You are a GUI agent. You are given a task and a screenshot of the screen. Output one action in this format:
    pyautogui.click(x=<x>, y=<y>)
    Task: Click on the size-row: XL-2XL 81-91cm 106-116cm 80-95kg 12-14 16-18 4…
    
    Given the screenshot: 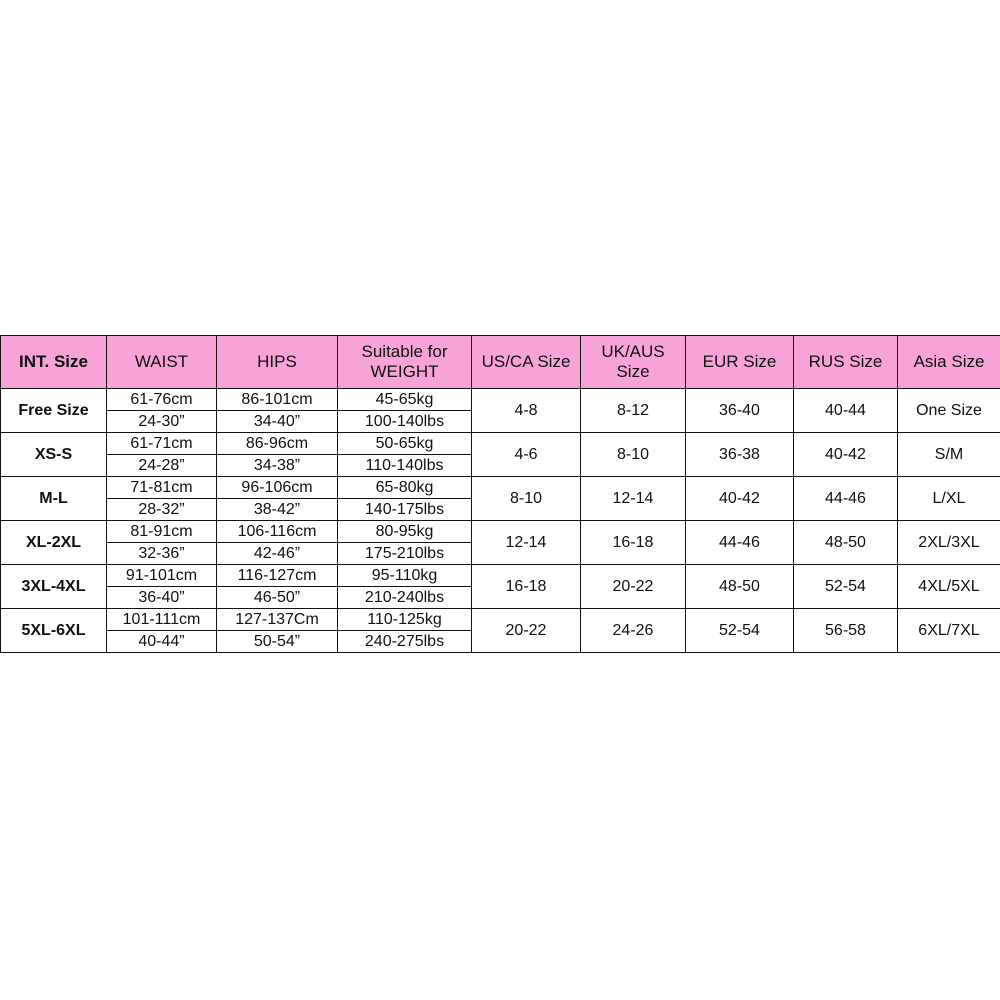 What is the action you would take?
    pyautogui.click(x=500, y=542)
    